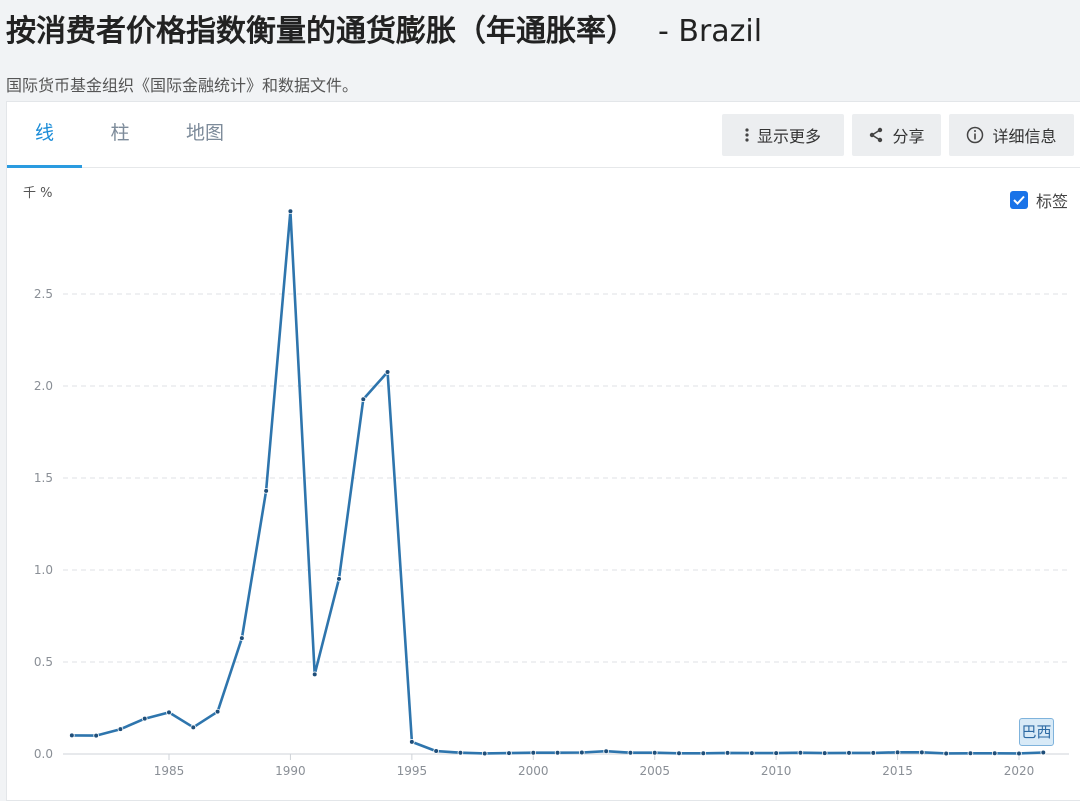 The width and height of the screenshot is (1080, 801). What do you see at coordinates (975, 135) in the screenshot?
I see `info-icon` at bounding box center [975, 135].